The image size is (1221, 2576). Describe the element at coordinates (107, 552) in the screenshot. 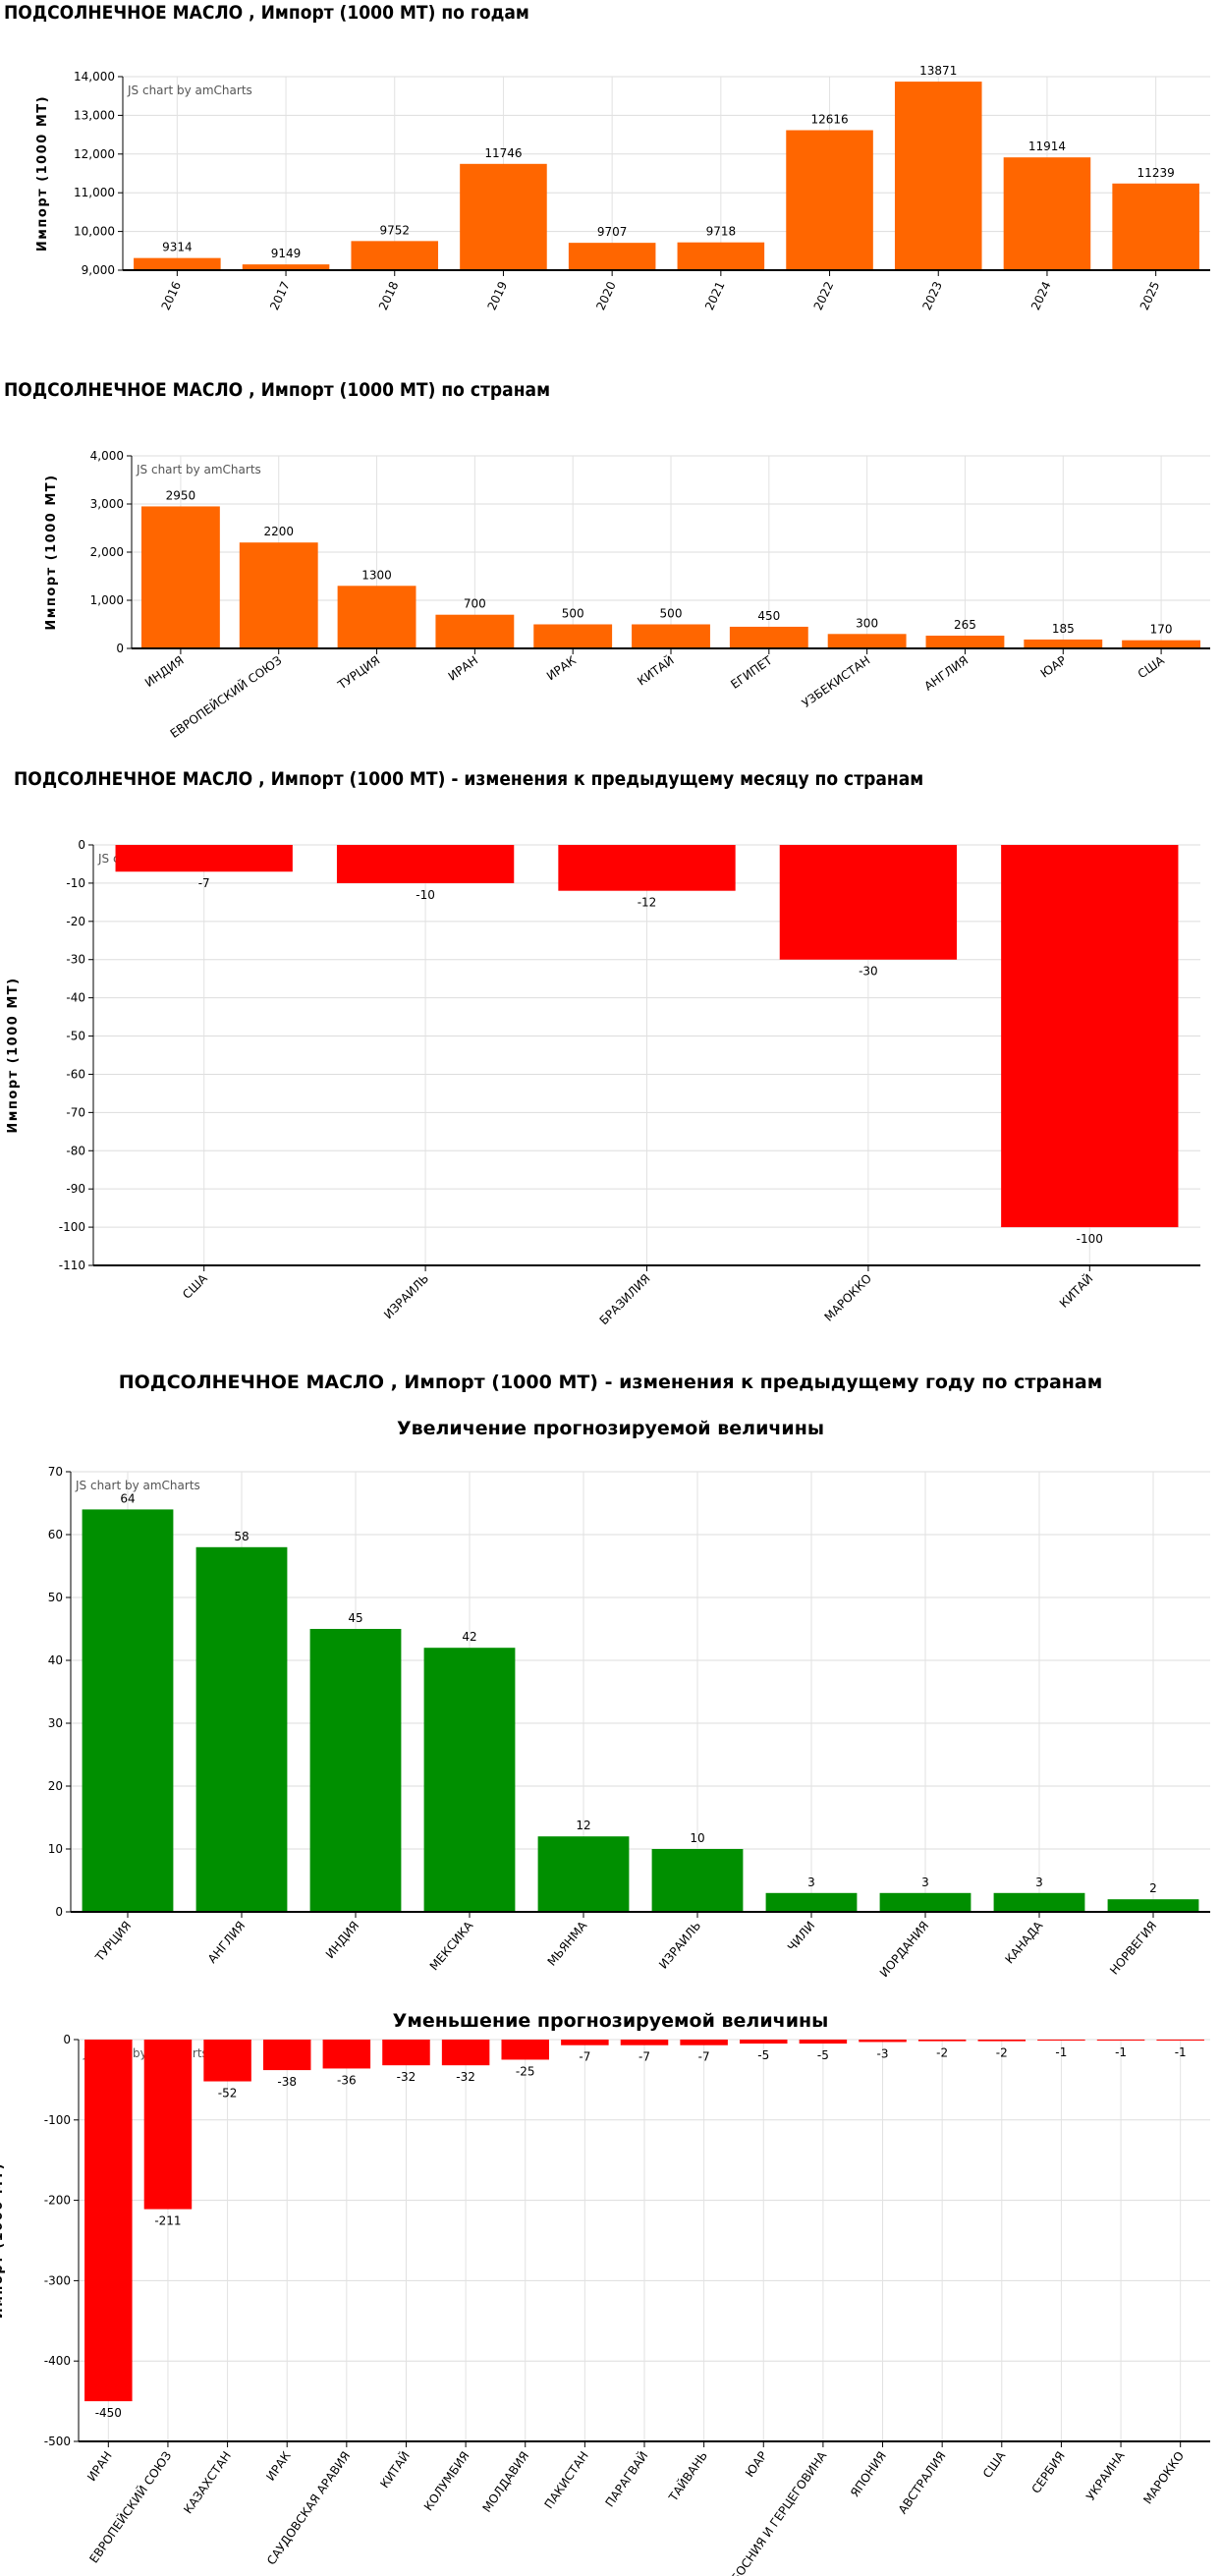

I see `y-tick-label: 2,000` at that location.